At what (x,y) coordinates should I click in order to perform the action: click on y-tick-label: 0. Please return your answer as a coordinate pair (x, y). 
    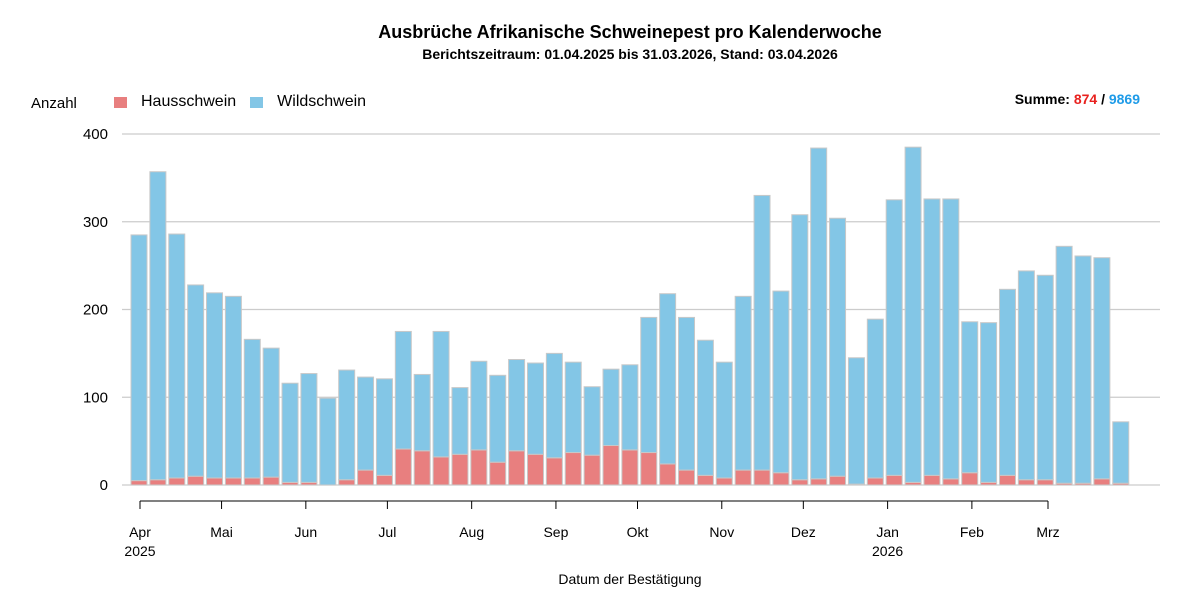
    Looking at the image, I should click on (104, 485).